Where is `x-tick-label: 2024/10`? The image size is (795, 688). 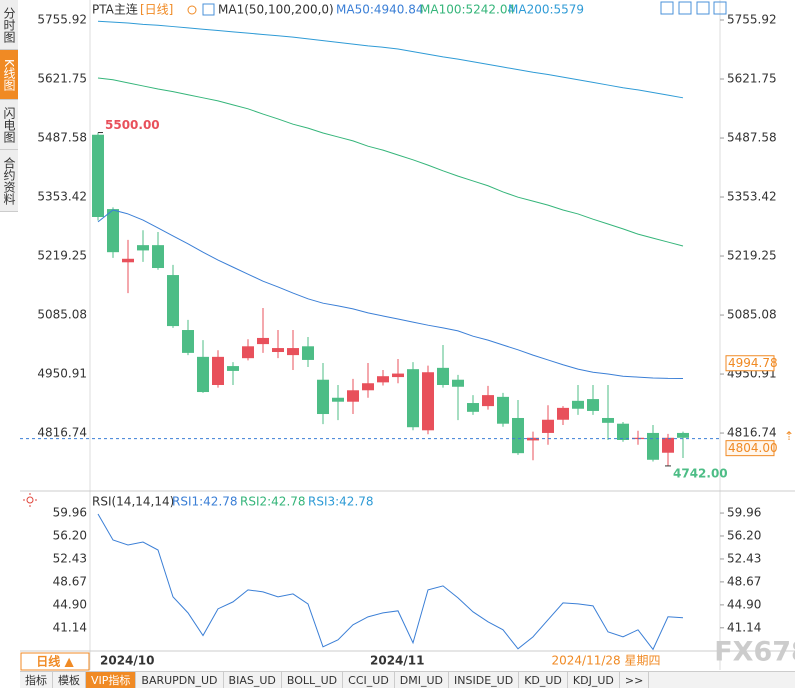 x-tick-label: 2024/10 is located at coordinates (127, 661).